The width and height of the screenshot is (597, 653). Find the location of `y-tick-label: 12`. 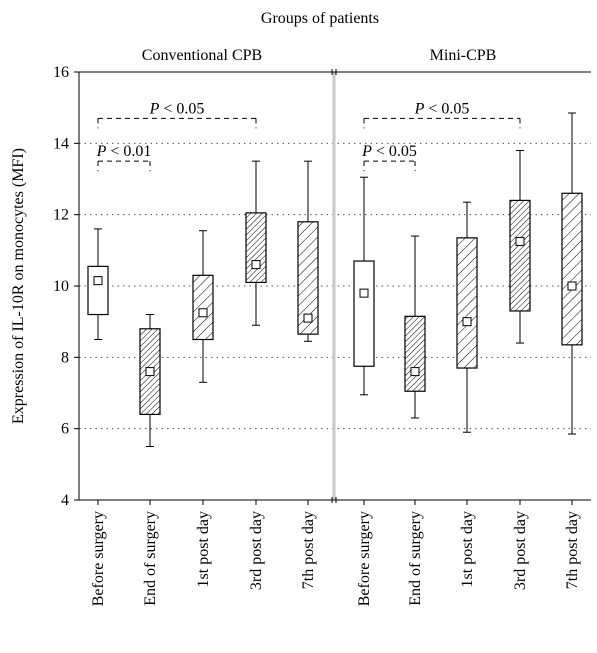

y-tick-label: 12 is located at coordinates (61, 215).